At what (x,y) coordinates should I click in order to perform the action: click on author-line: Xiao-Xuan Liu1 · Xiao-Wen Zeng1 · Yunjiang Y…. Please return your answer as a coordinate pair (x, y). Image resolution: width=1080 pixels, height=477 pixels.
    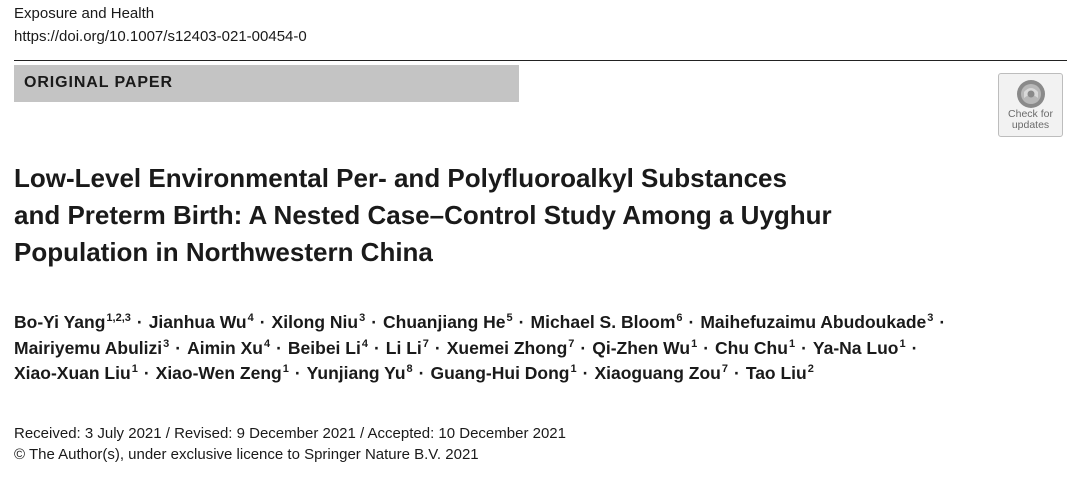
    Looking at the image, I should click on (544, 374).